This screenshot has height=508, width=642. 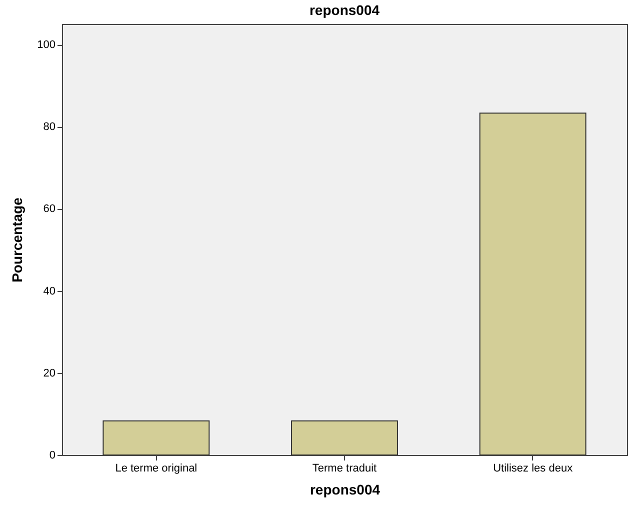 I want to click on x-tick-label: Utilisez les deux, so click(x=533, y=468).